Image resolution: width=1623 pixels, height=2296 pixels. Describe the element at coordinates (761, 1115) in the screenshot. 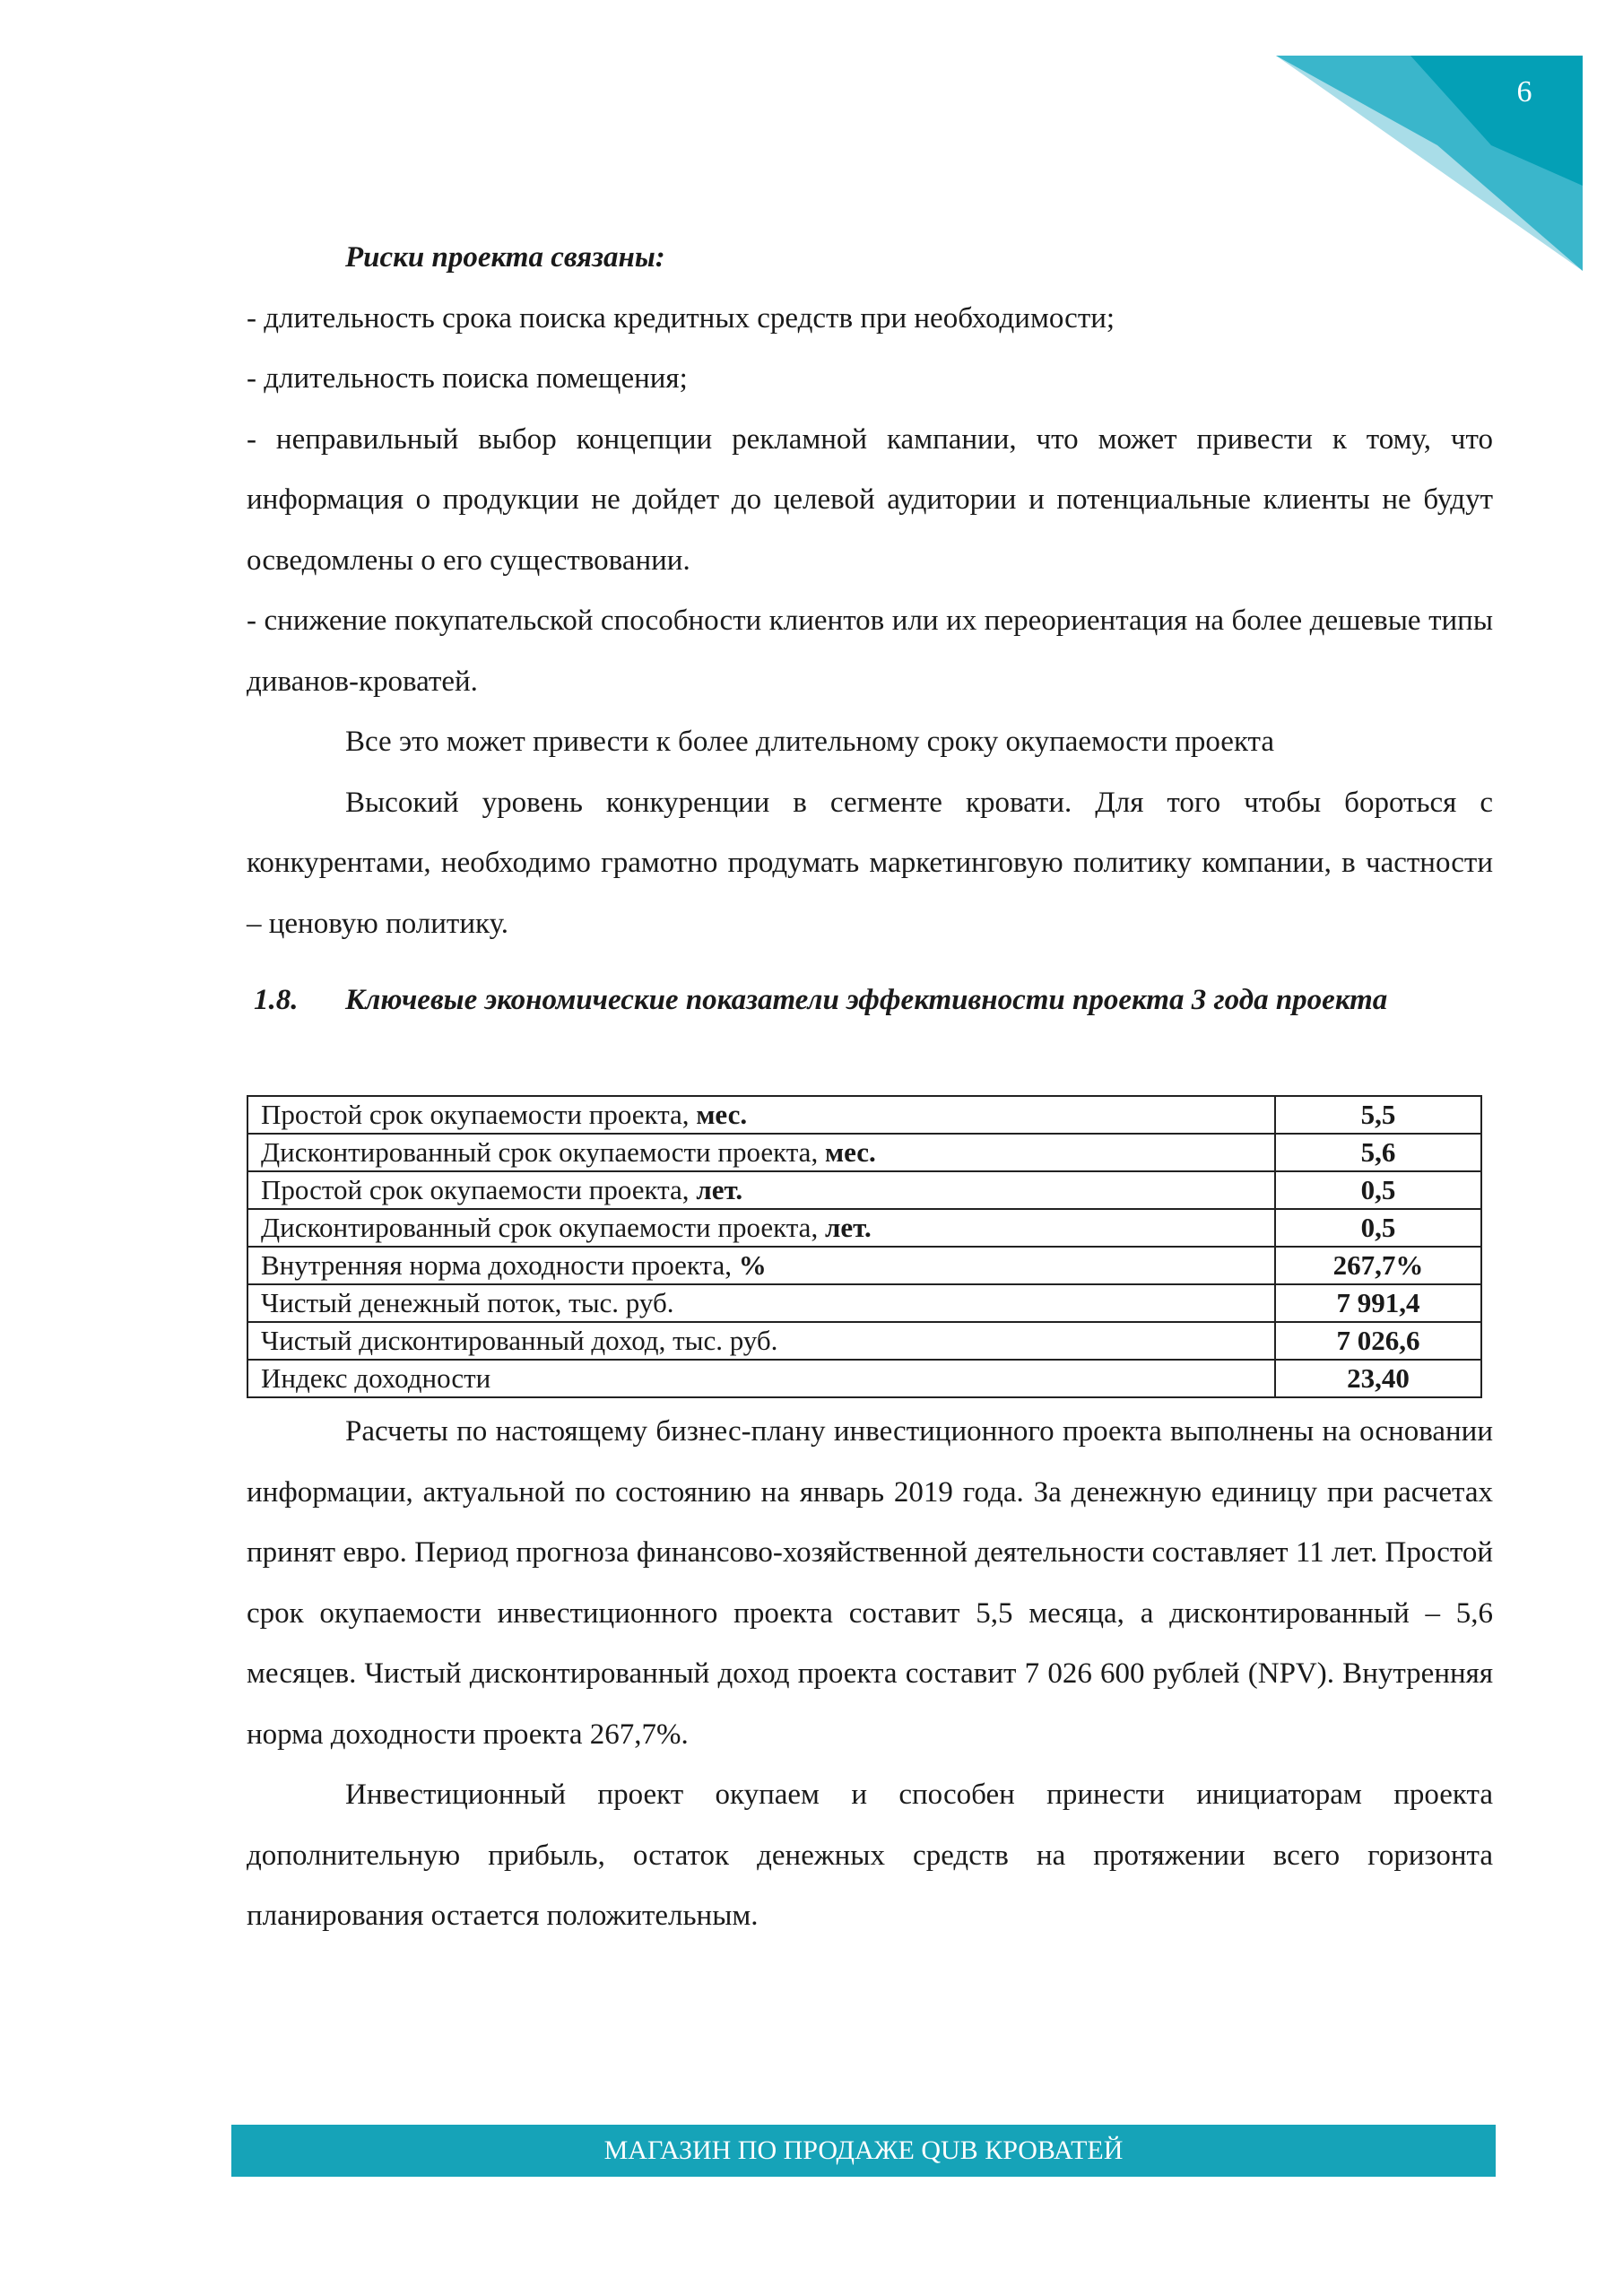

I see `indicator-label: Простой срок окупаемости проекта, мес.` at that location.